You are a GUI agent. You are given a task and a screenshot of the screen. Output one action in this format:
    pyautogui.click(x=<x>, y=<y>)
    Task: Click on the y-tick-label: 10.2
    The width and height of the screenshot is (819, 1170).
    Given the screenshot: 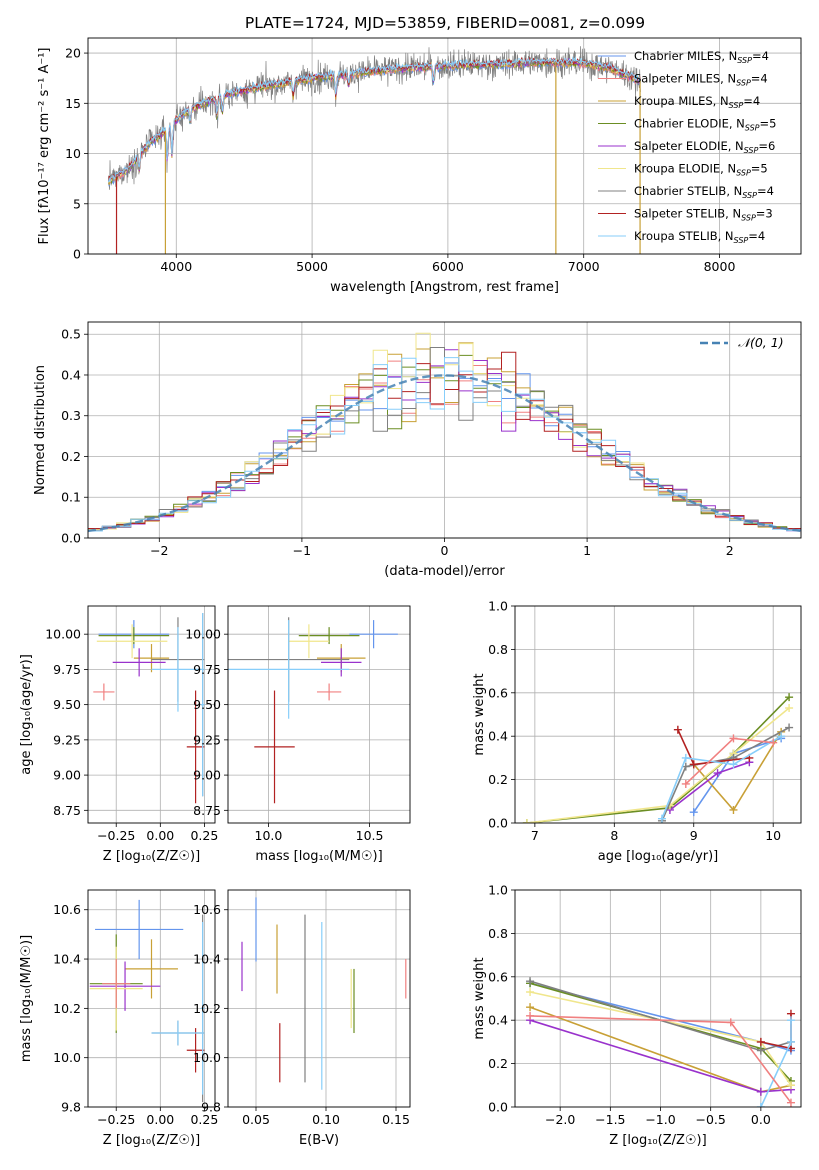 What is the action you would take?
    pyautogui.click(x=207, y=1008)
    